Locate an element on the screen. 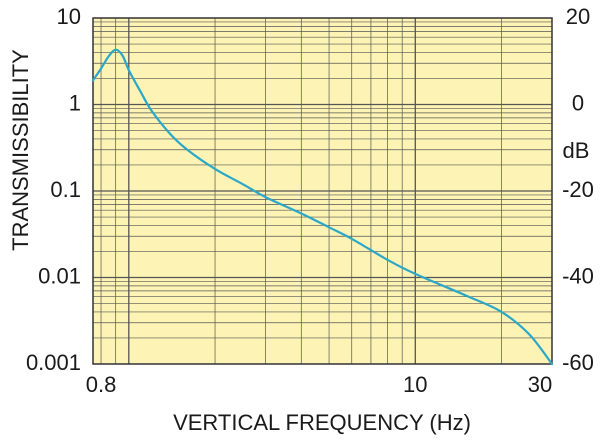 This screenshot has width=600, height=443. y2-tick-label: -20 is located at coordinates (578, 189).